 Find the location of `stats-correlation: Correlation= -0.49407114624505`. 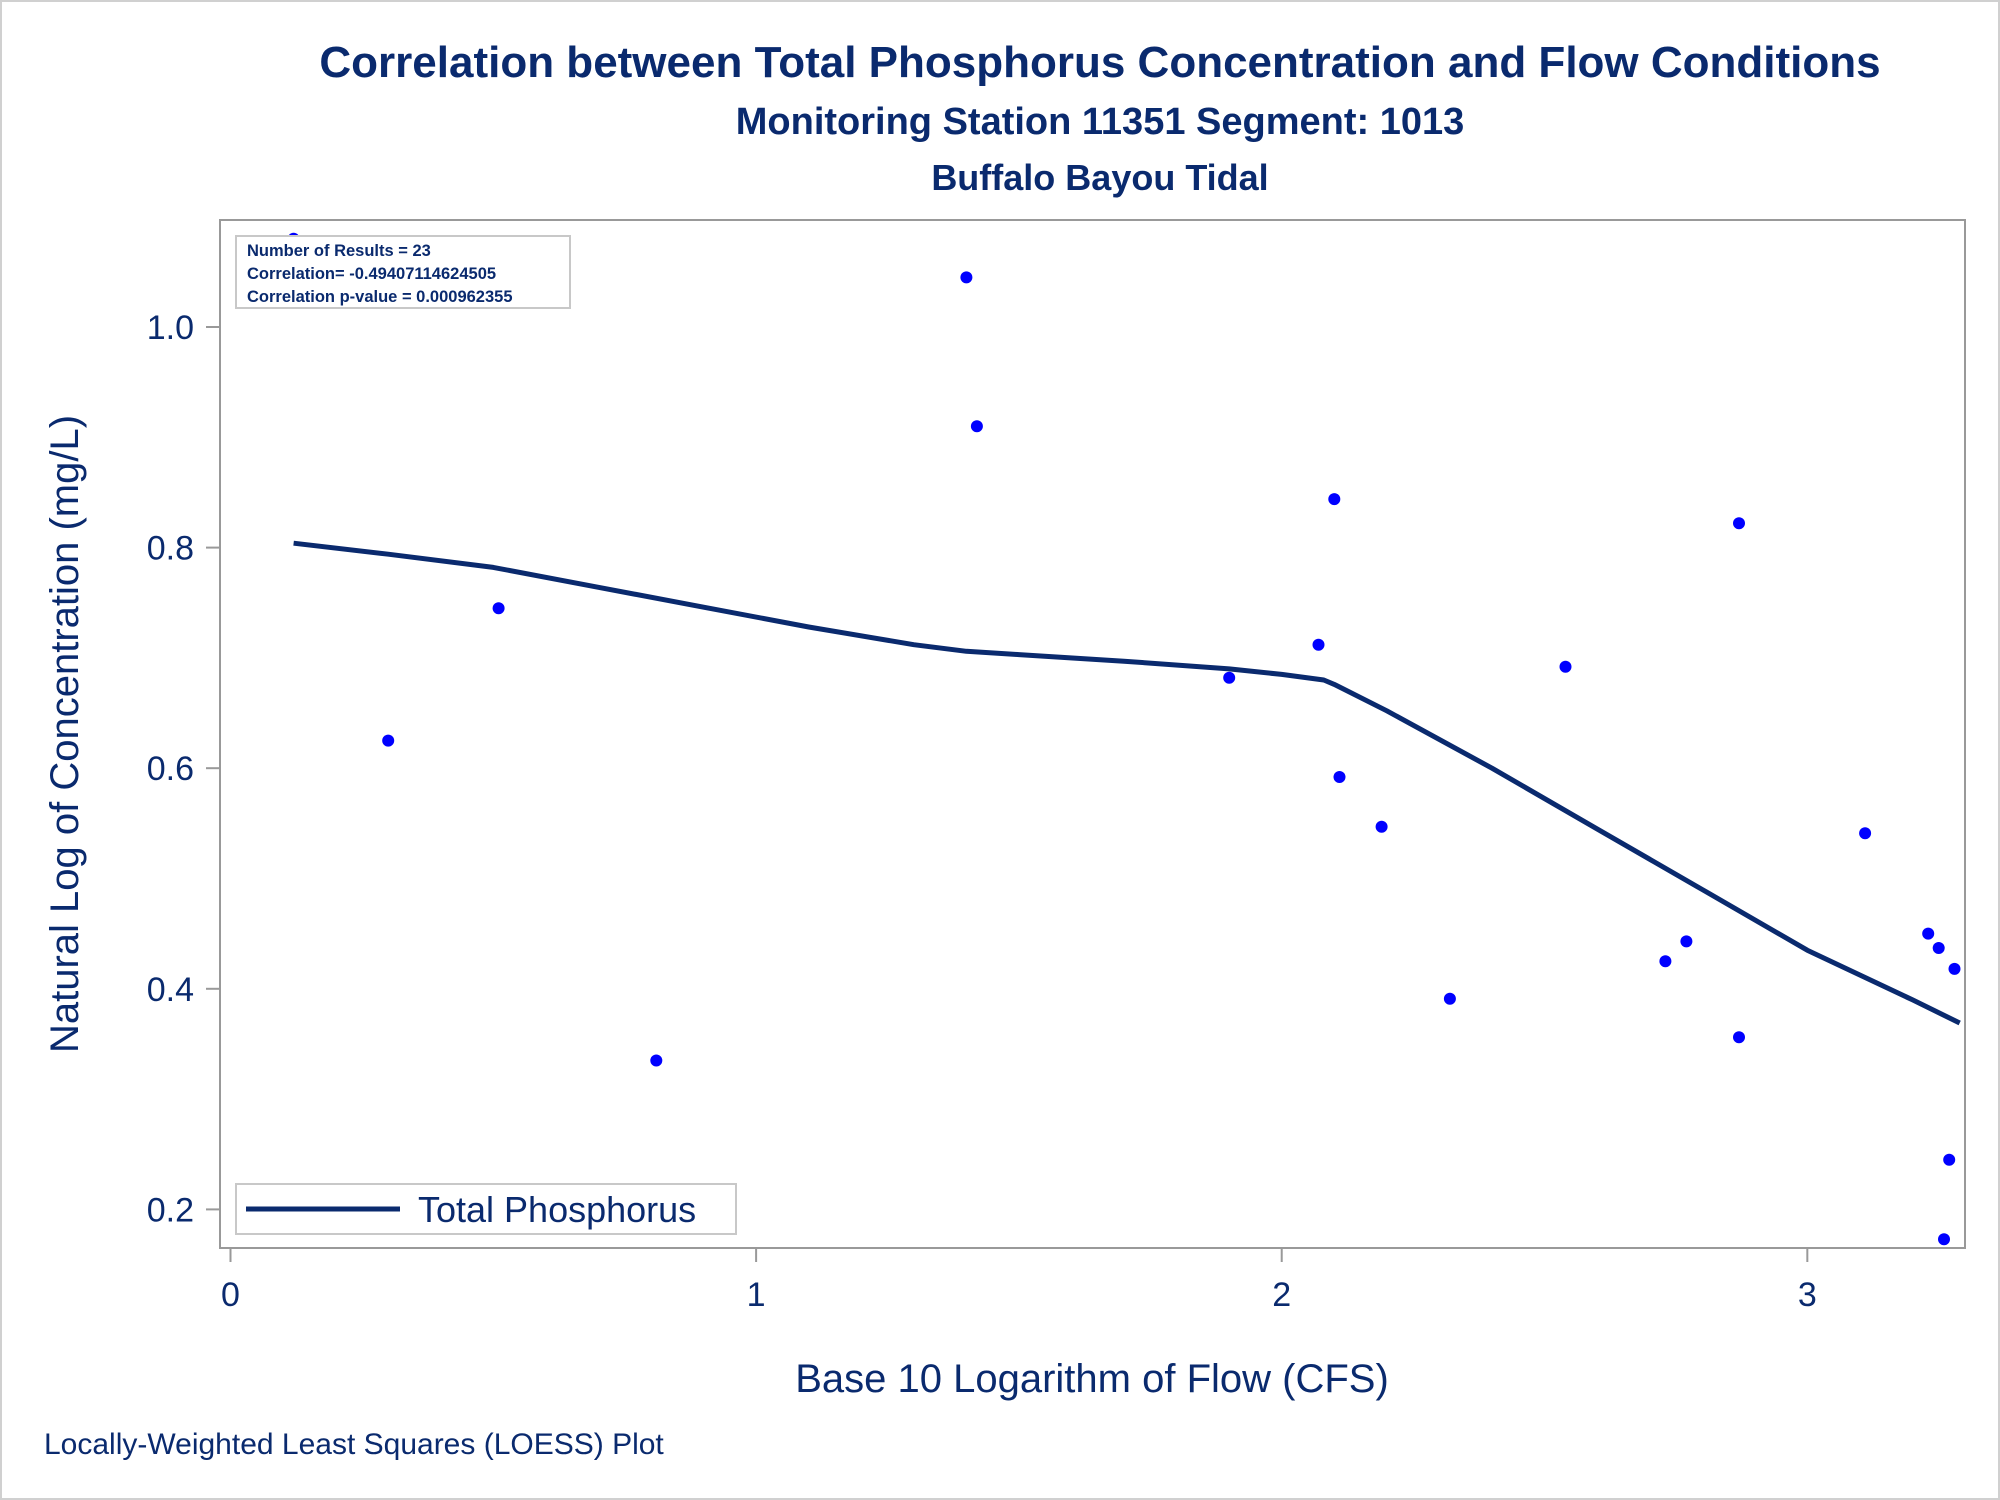

stats-correlation: Correlation= -0.49407114624505 is located at coordinates (371, 274).